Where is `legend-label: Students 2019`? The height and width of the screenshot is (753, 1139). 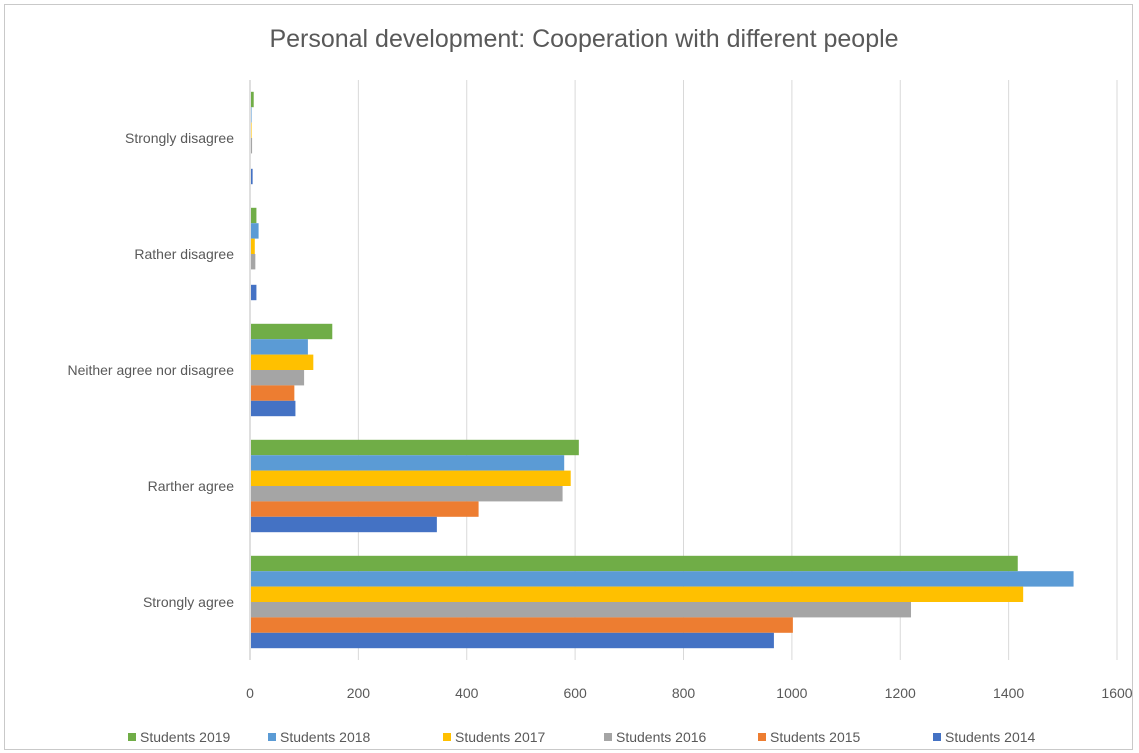
legend-label: Students 2019 is located at coordinates (185, 737).